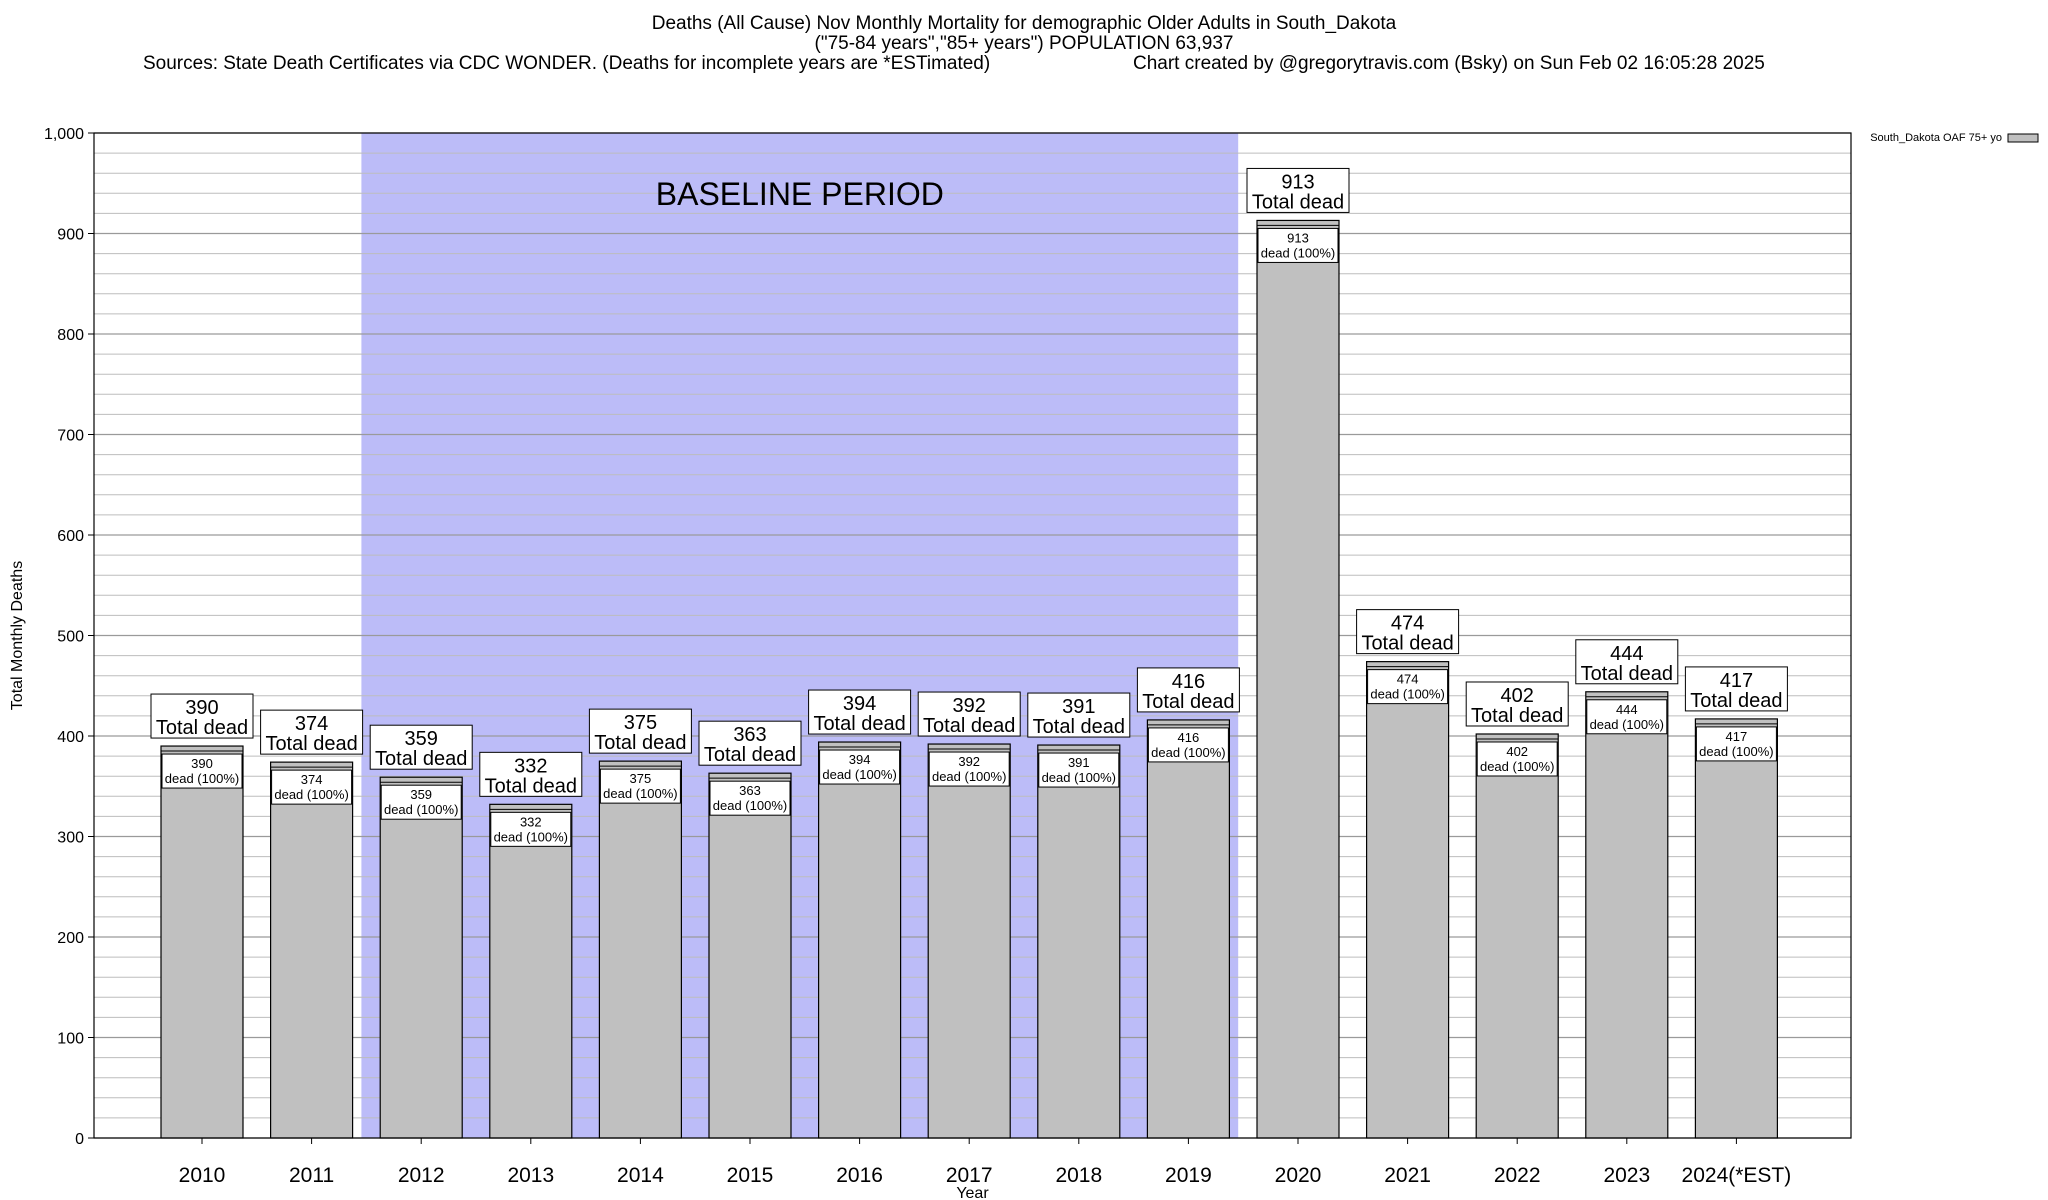 This screenshot has width=2048, height=1200. Describe the element at coordinates (860, 759) in the screenshot. I see `inner-value-label: 394` at that location.